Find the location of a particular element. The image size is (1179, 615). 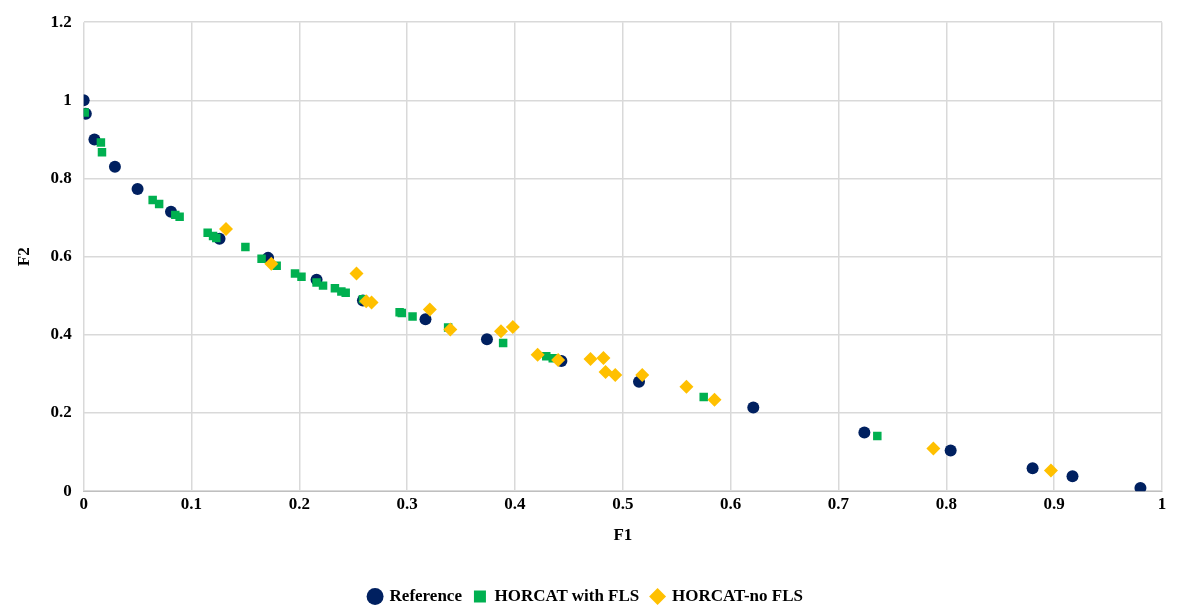

x-tick-label: 0.2 is located at coordinates (299, 503).